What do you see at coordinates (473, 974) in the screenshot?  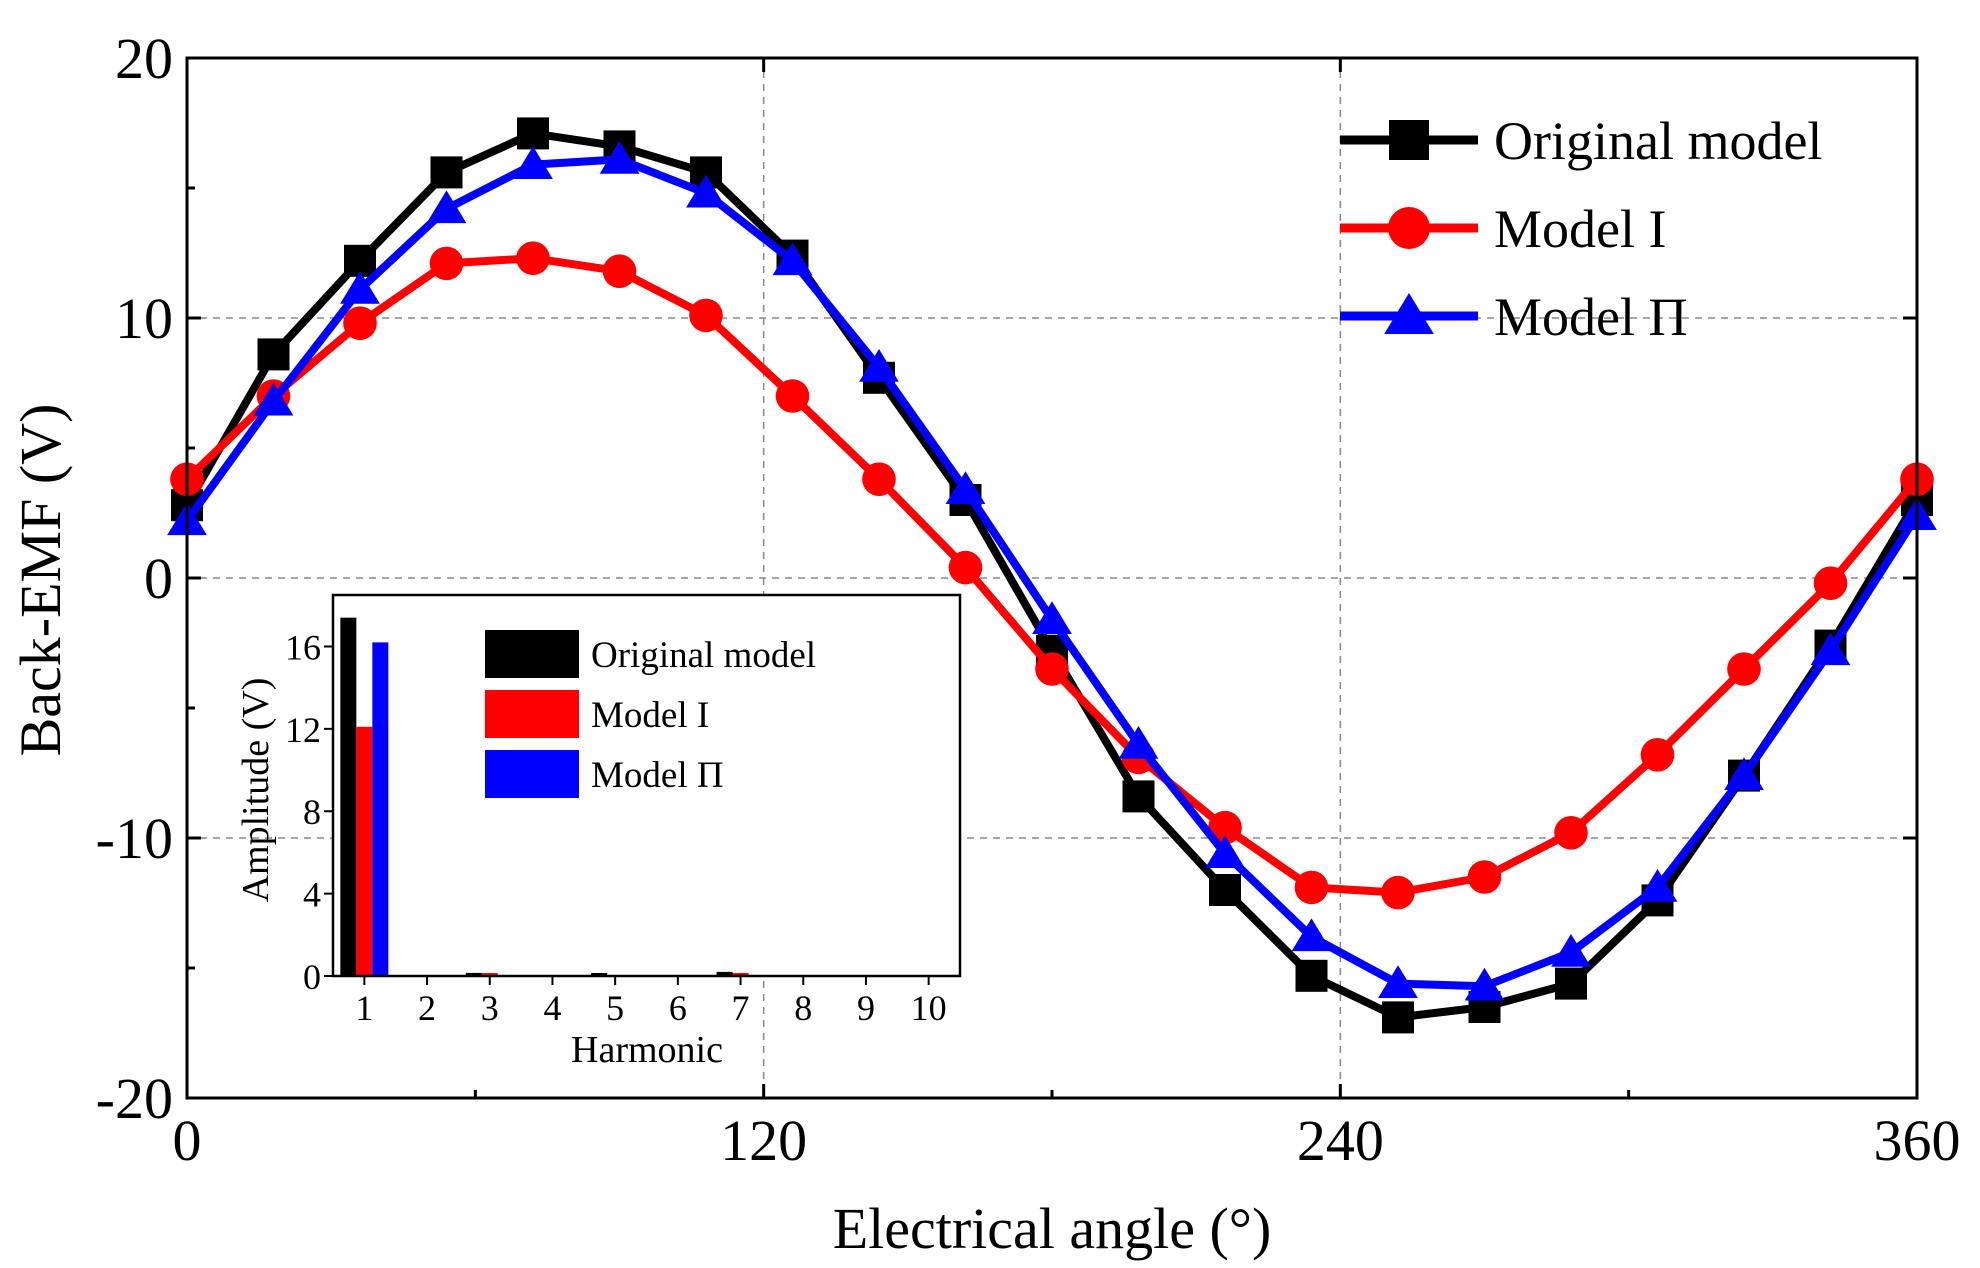 I see `bar-original-model-h3` at bounding box center [473, 974].